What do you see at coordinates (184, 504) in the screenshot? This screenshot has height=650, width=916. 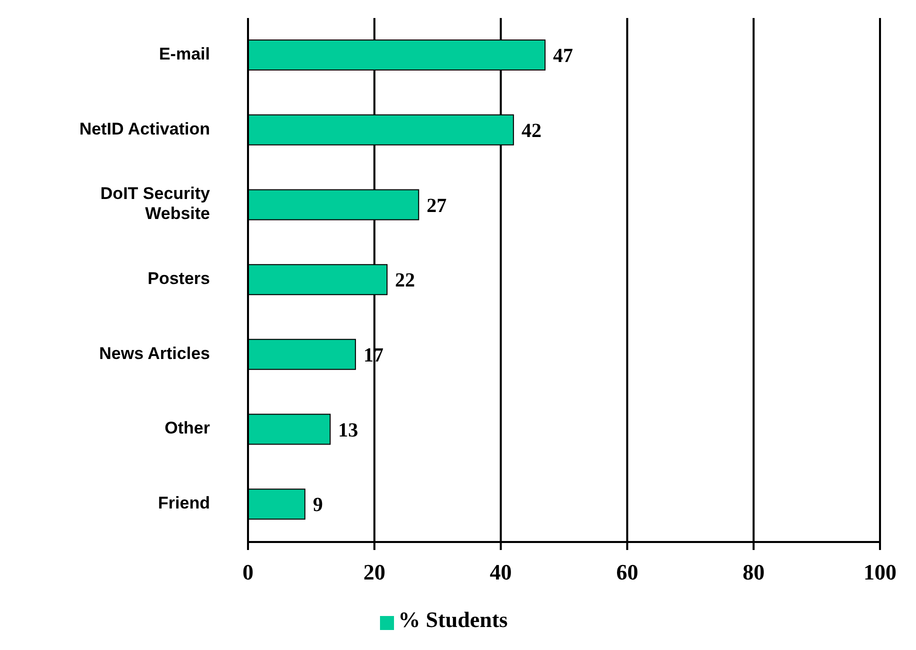 I see `y-tick-label: Friend` at bounding box center [184, 504].